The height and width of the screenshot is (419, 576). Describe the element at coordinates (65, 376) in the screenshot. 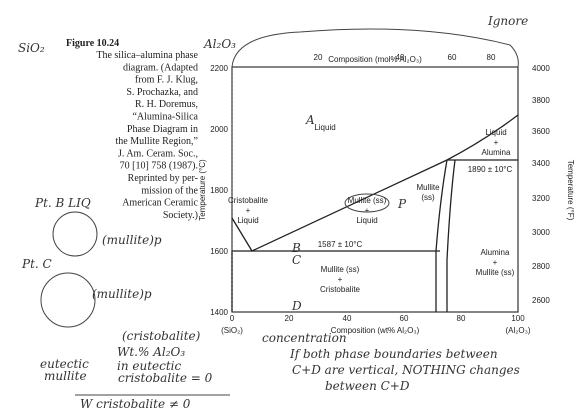

I see `handwritten-note: mullite` at that location.